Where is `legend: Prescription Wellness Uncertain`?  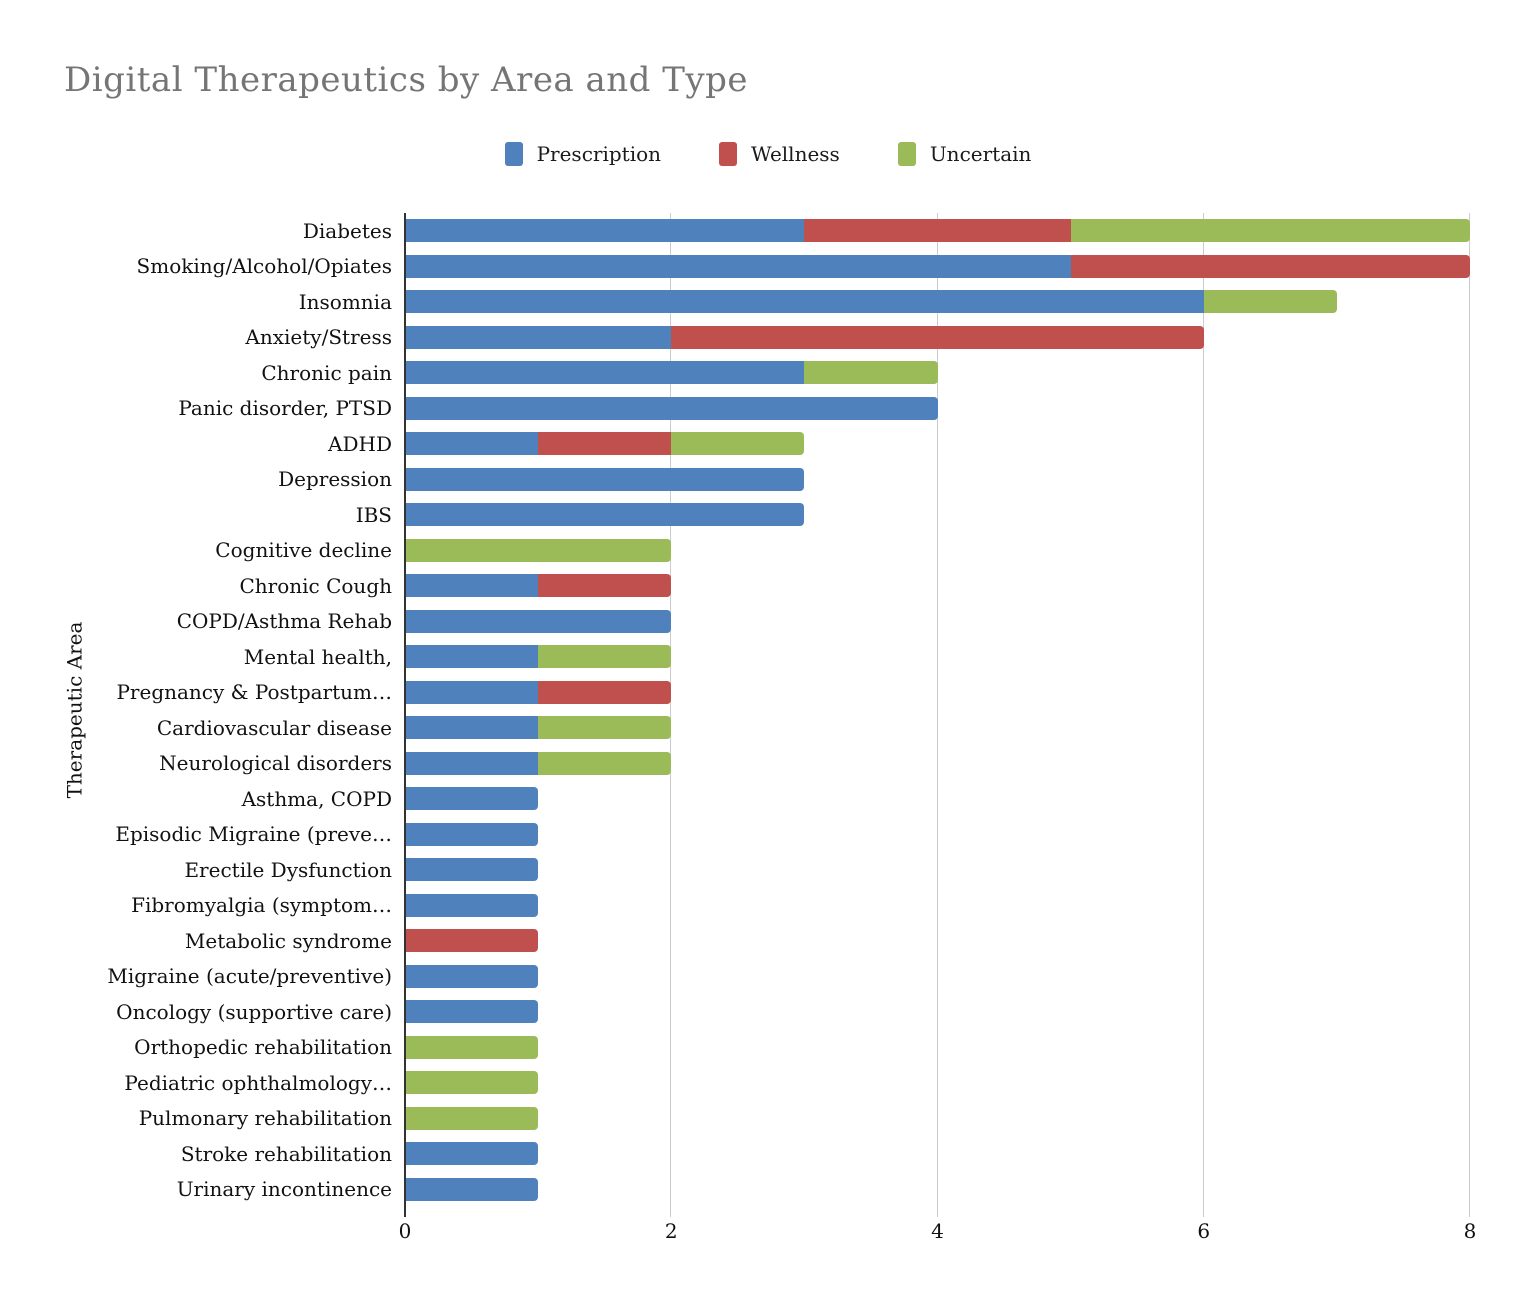 legend: Prescription Wellness Uncertain is located at coordinates (768, 154).